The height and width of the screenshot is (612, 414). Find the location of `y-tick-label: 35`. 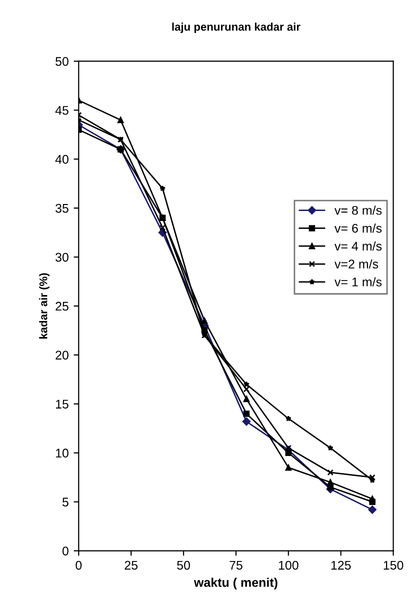

y-tick-label: 35 is located at coordinates (62, 208).